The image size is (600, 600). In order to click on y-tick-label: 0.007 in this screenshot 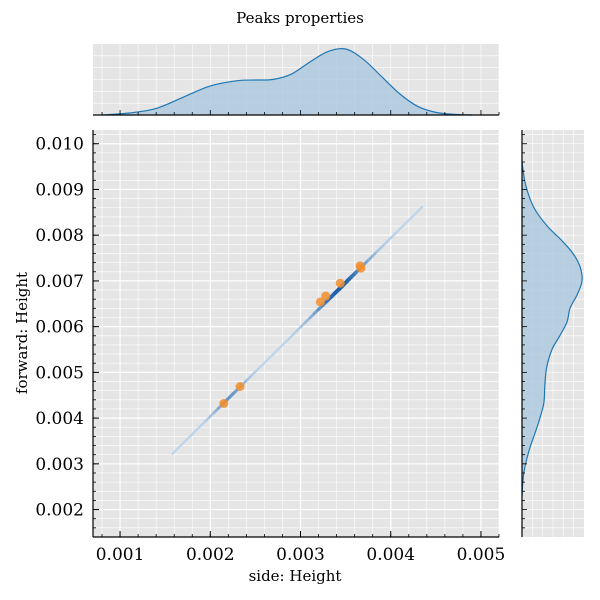, I will do `click(59, 282)`.